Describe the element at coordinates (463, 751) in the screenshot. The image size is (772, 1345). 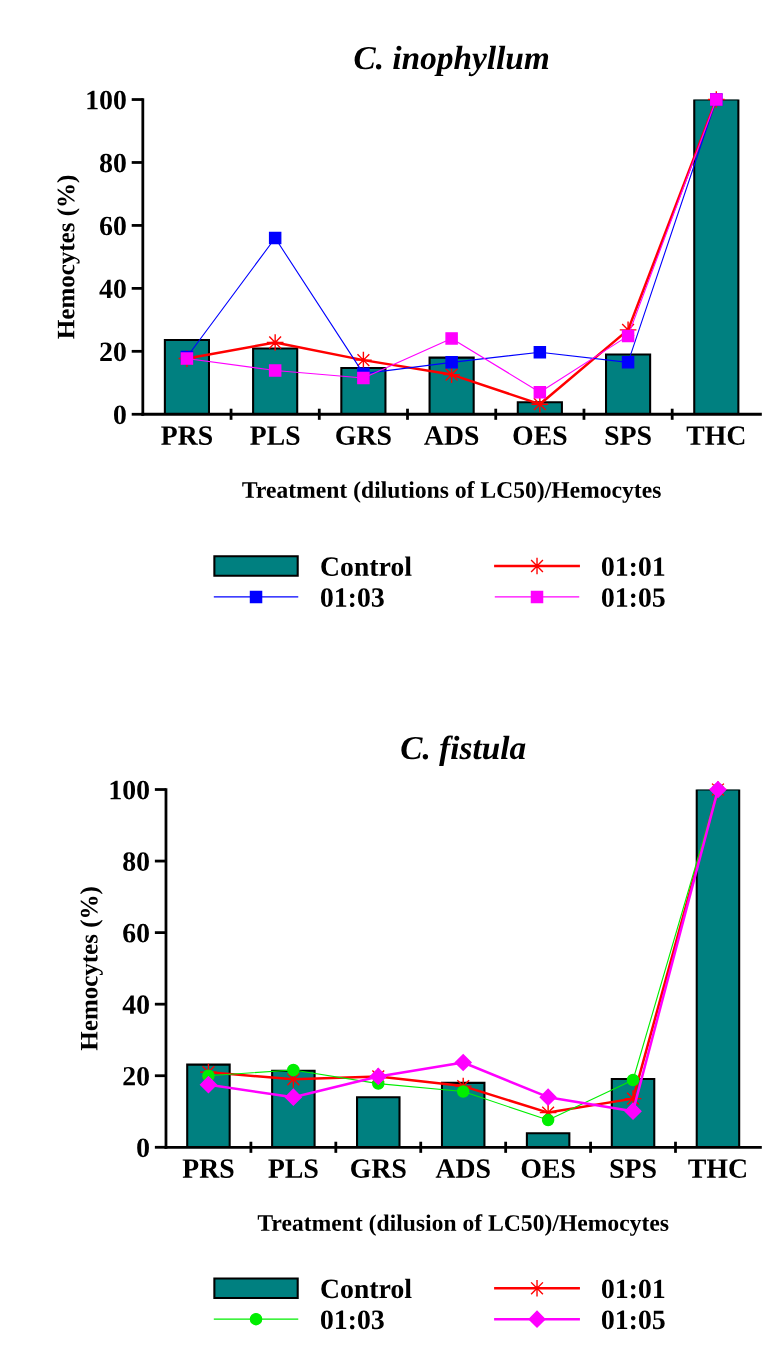
I see `chart-title: C. fistula` at that location.